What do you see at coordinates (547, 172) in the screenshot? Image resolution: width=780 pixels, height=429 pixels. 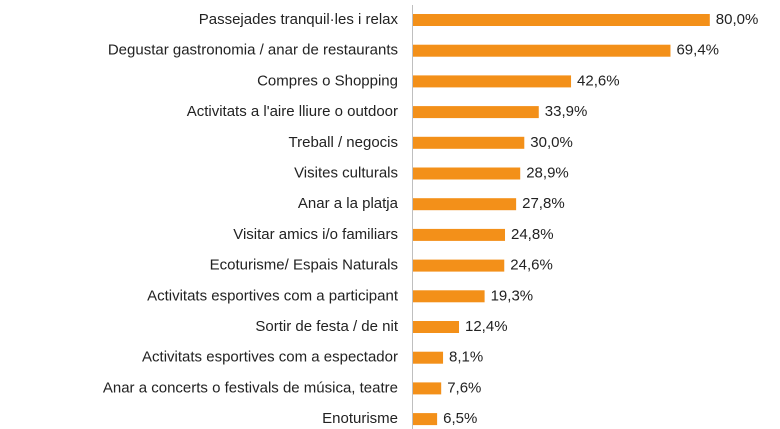 I see `value-label: 28,9%` at bounding box center [547, 172].